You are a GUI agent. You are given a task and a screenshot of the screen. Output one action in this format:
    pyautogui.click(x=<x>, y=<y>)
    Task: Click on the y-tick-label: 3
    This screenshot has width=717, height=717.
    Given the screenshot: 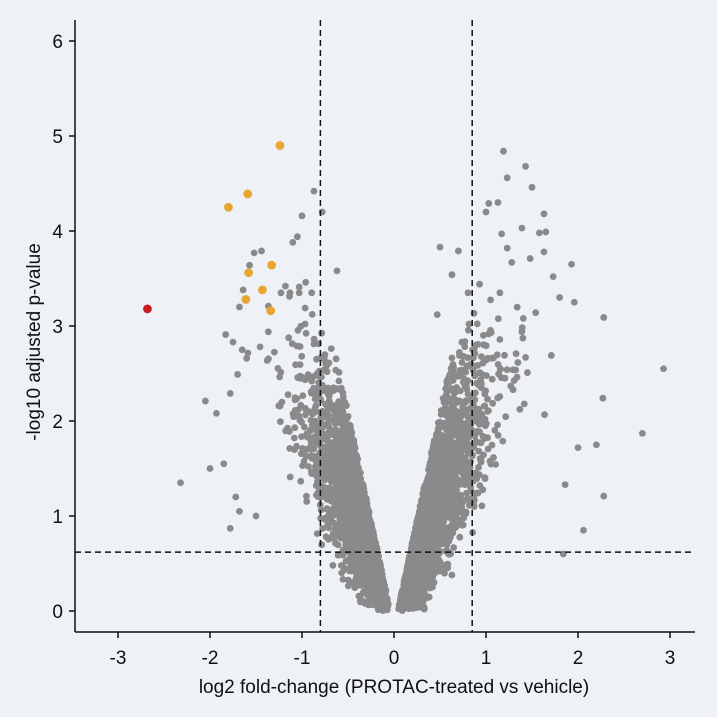 What is the action you would take?
    pyautogui.click(x=57, y=327)
    